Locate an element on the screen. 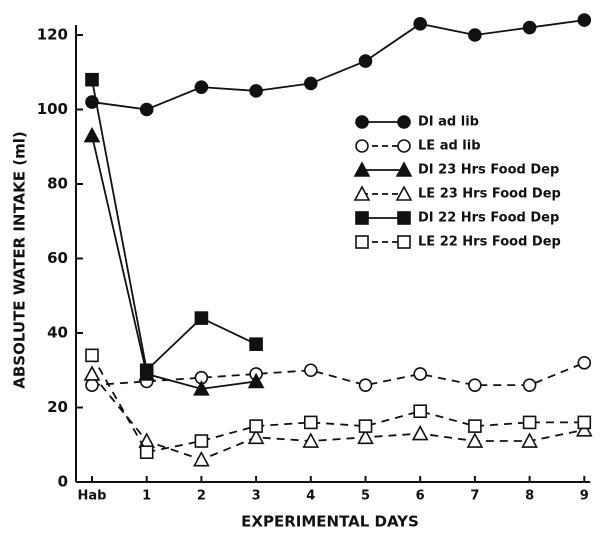 The image size is (606, 534). y-tick-label: 120 is located at coordinates (52, 35).